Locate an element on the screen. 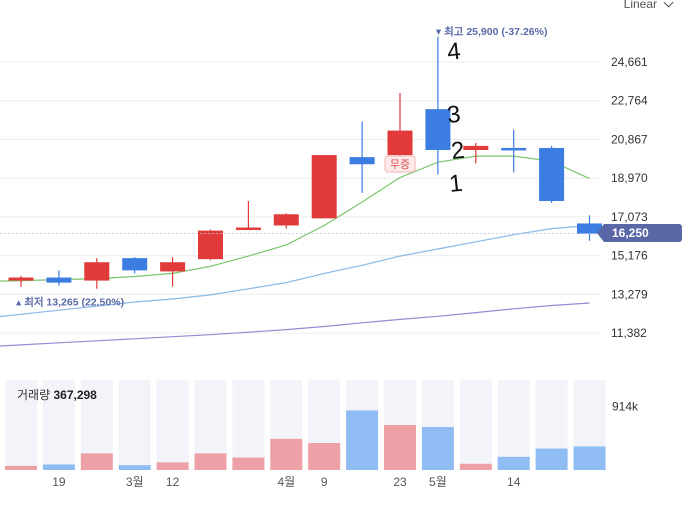 This screenshot has height=526, width=688. x-axis-tick-label: 19 is located at coordinates (59, 482).